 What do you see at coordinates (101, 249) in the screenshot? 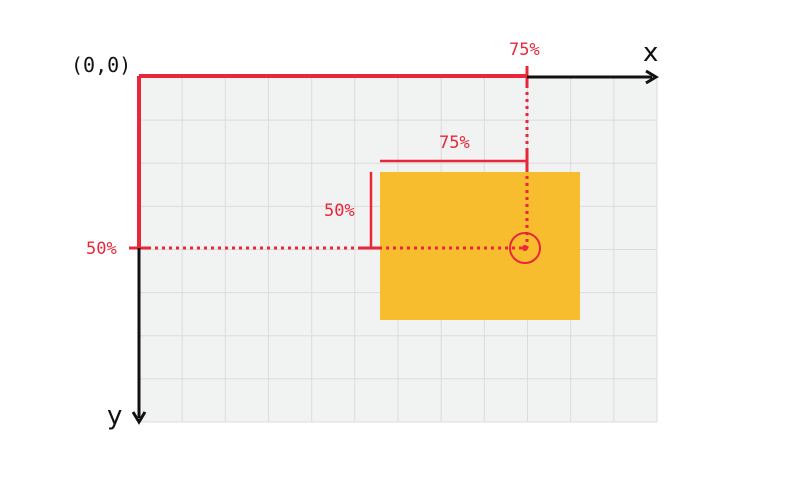
I see `left-percent-label: 50%` at bounding box center [101, 249].